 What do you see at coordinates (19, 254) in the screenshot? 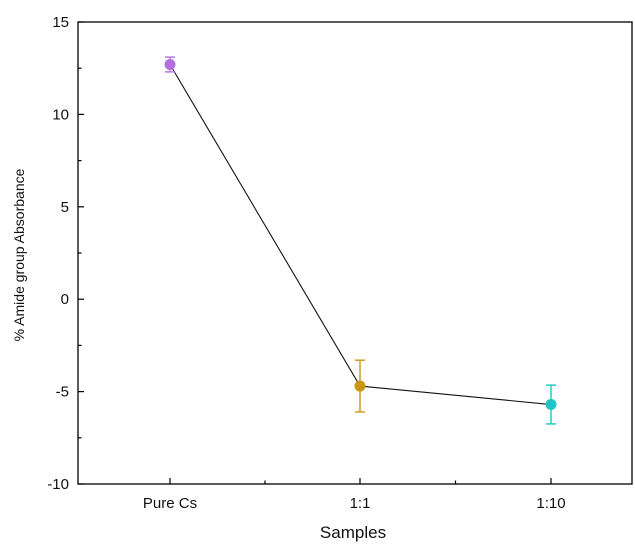
I see `y-axis-title: % Amide group Absorbance` at bounding box center [19, 254].